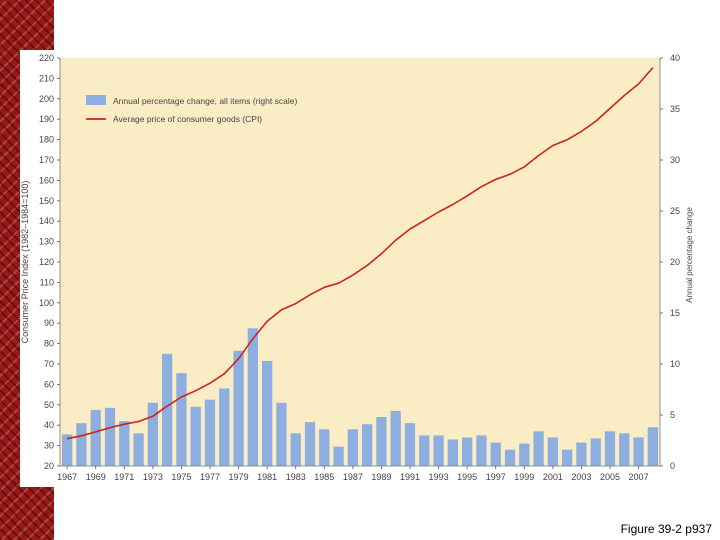 This screenshot has height=540, width=720. Describe the element at coordinates (324, 447) in the screenshot. I see `bar-annual-change-1985` at that location.